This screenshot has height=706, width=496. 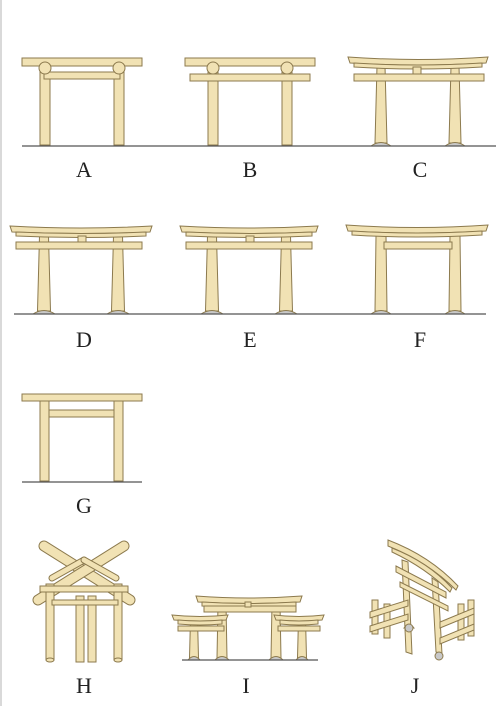 I want to click on gate-h, so click(x=84, y=601).